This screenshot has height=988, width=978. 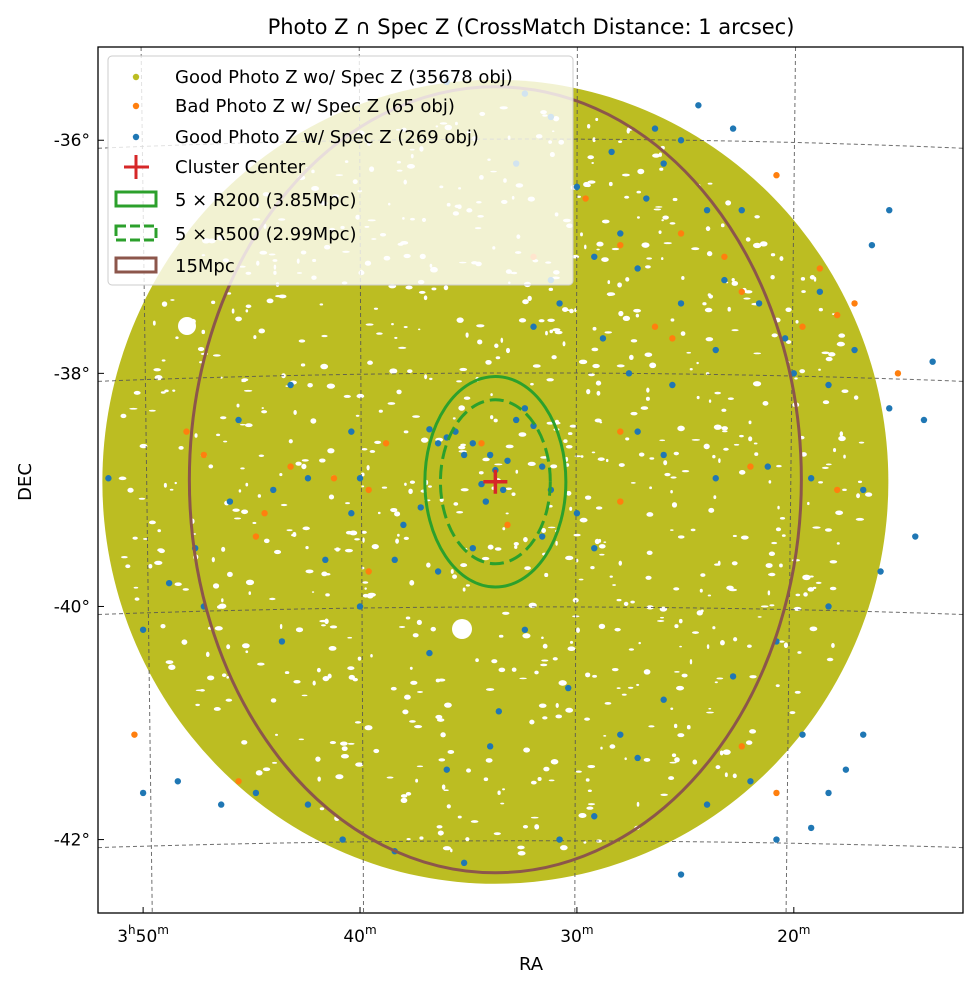 I want to click on cluster-center-marker, so click(x=495, y=481).